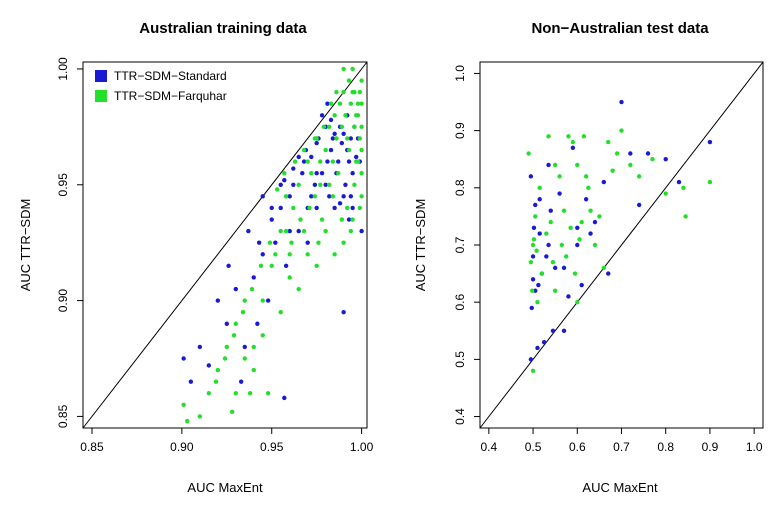 This screenshot has width=779, height=511. What do you see at coordinates (225, 487) in the screenshot?
I see `x-axis-title: AUC MaxEnt` at bounding box center [225, 487].